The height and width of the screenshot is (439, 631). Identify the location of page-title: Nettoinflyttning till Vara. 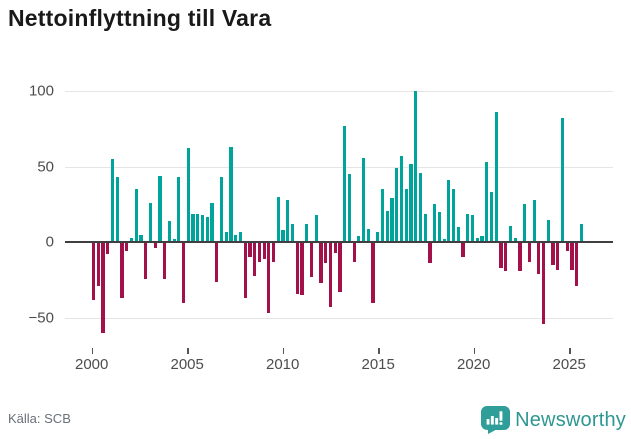
(140, 18).